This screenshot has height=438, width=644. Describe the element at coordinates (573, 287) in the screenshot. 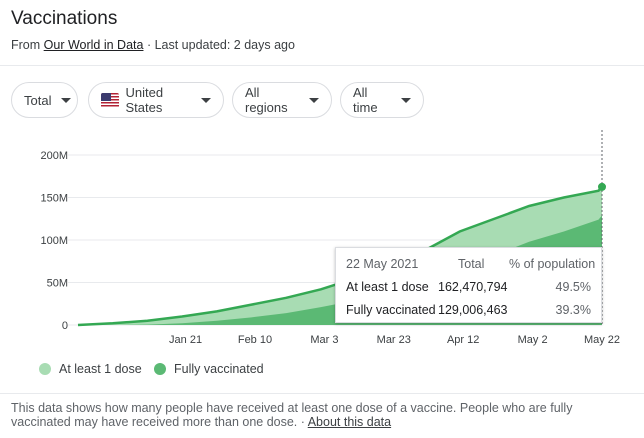

I see `tooltip-row-pct: 49.5%` at that location.